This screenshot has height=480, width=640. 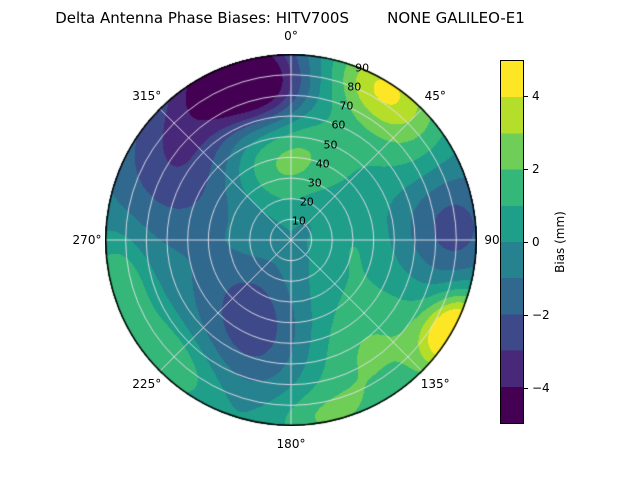 I want to click on colorbar-tick-label: 2, so click(x=536, y=169).